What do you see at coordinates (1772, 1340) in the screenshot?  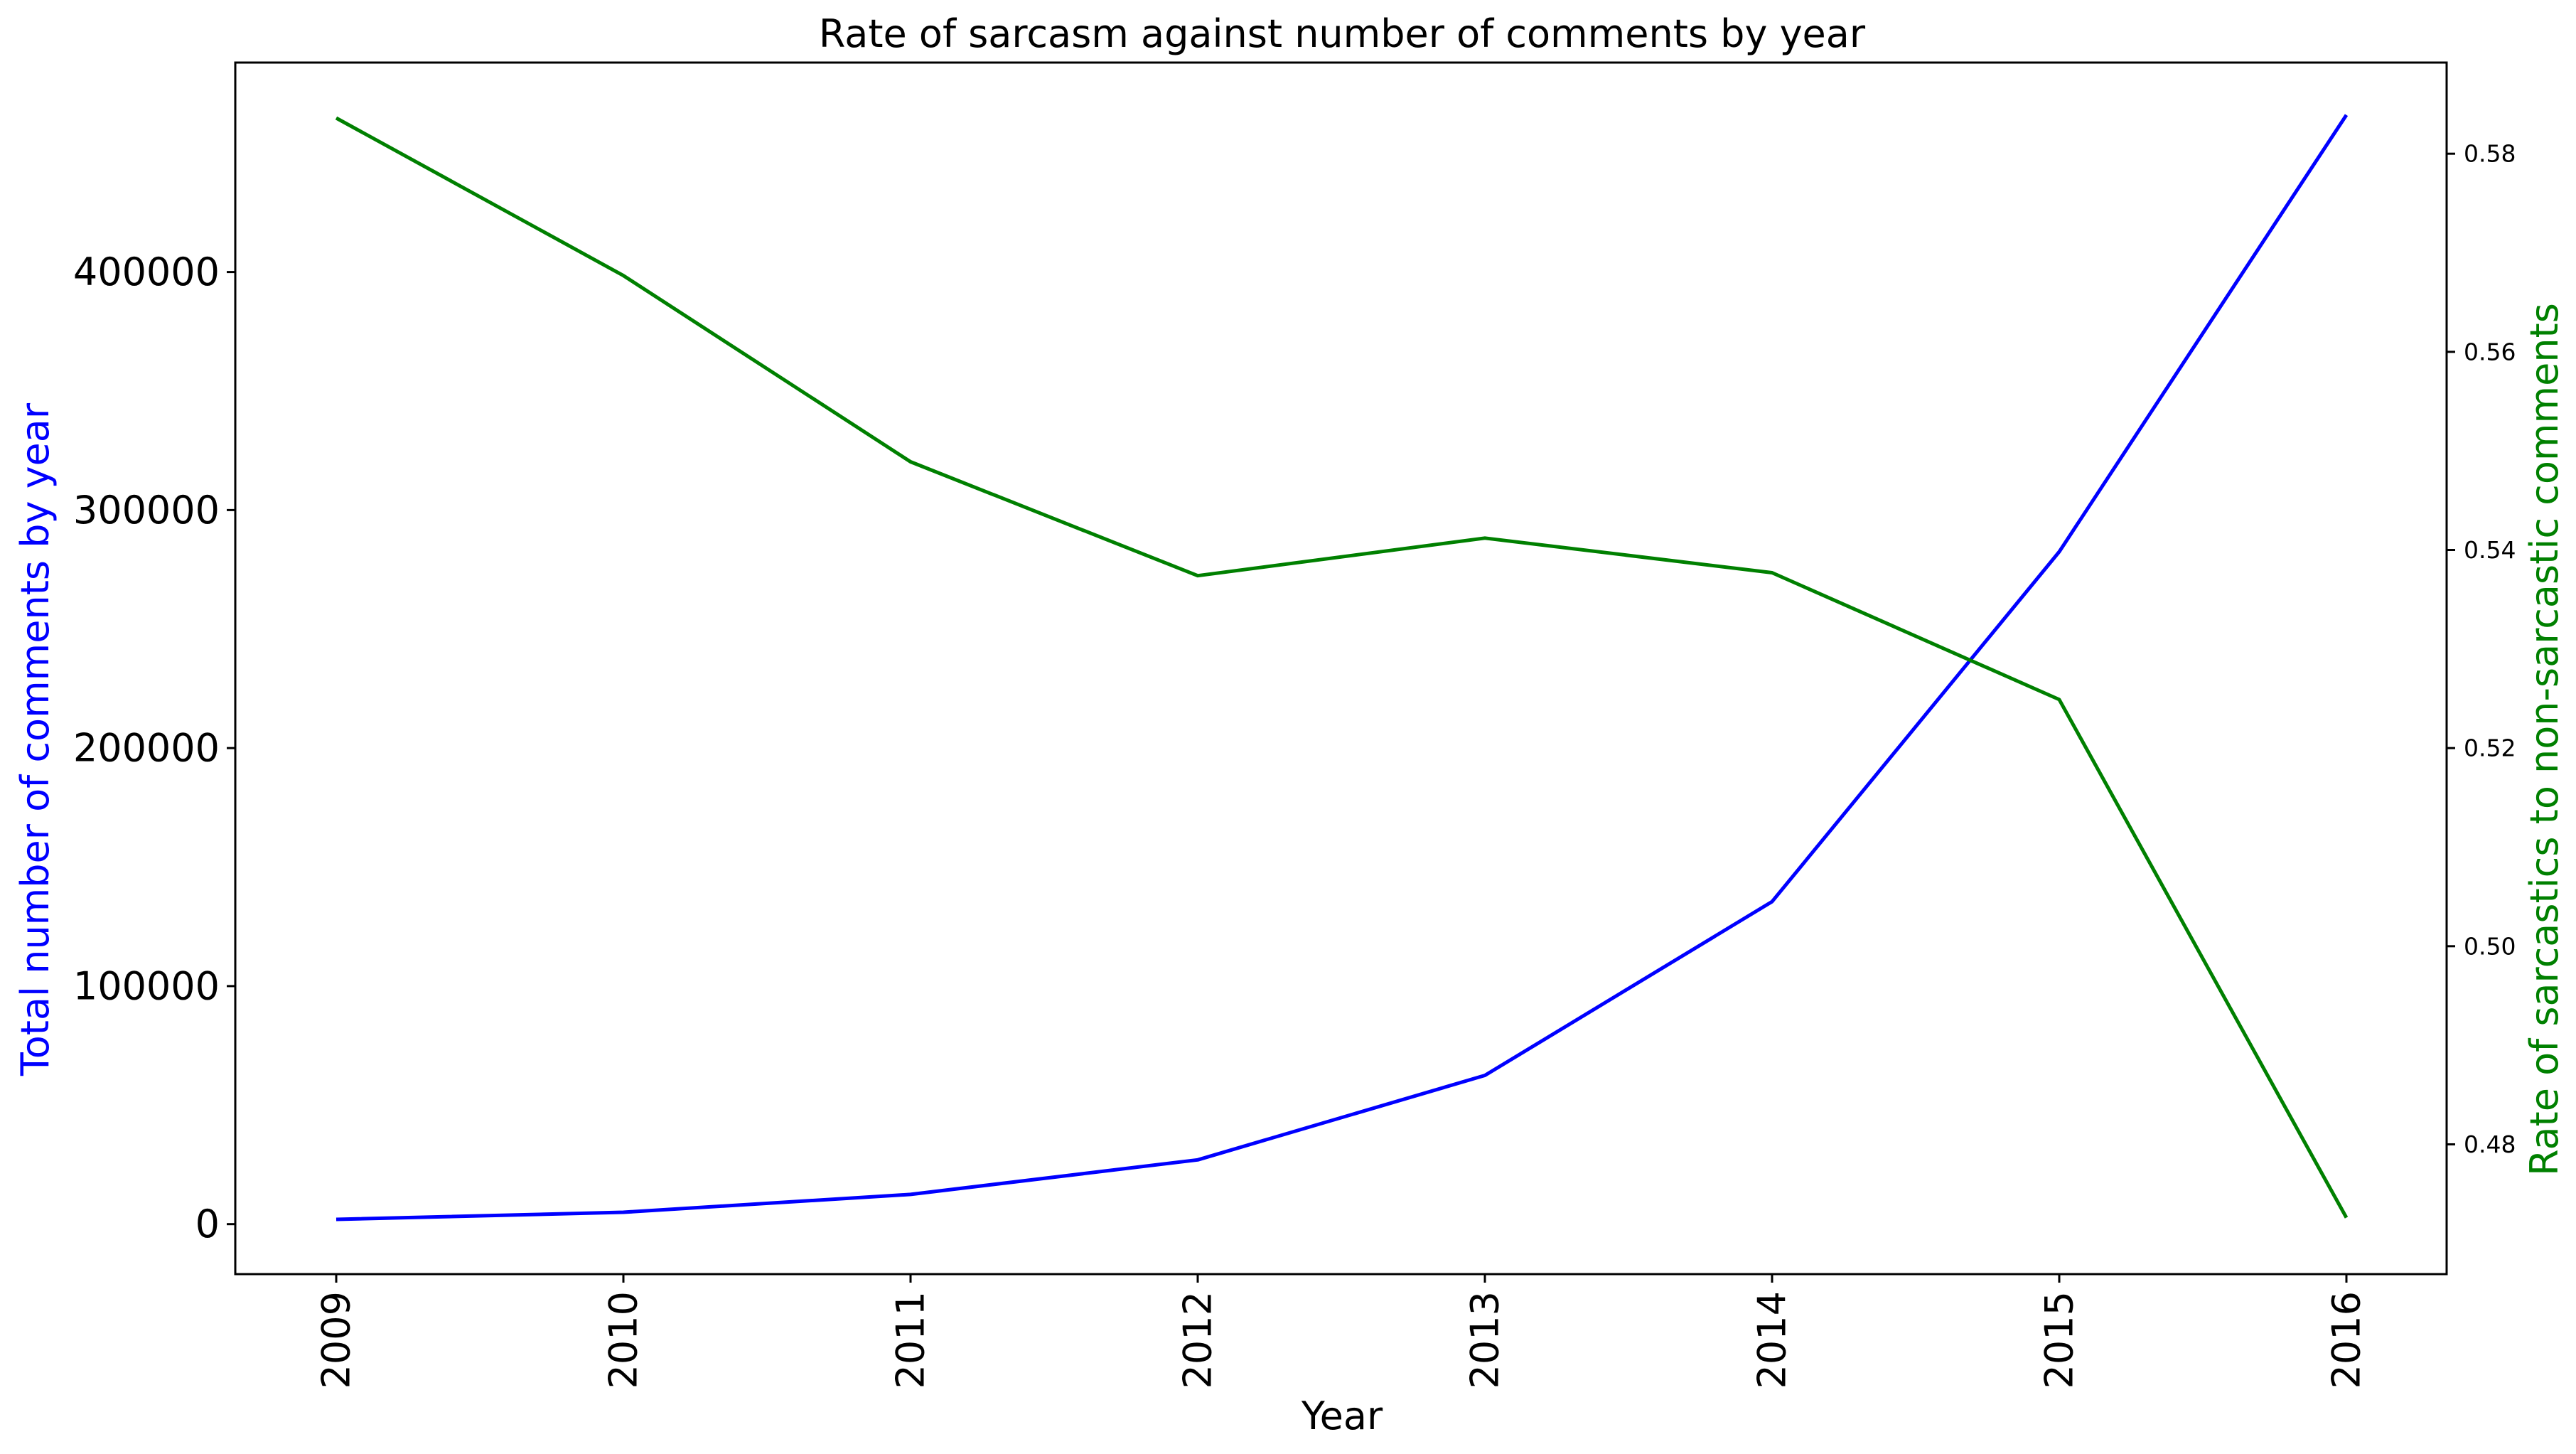 I see `x-tick-label: 2014` at bounding box center [1772, 1340].